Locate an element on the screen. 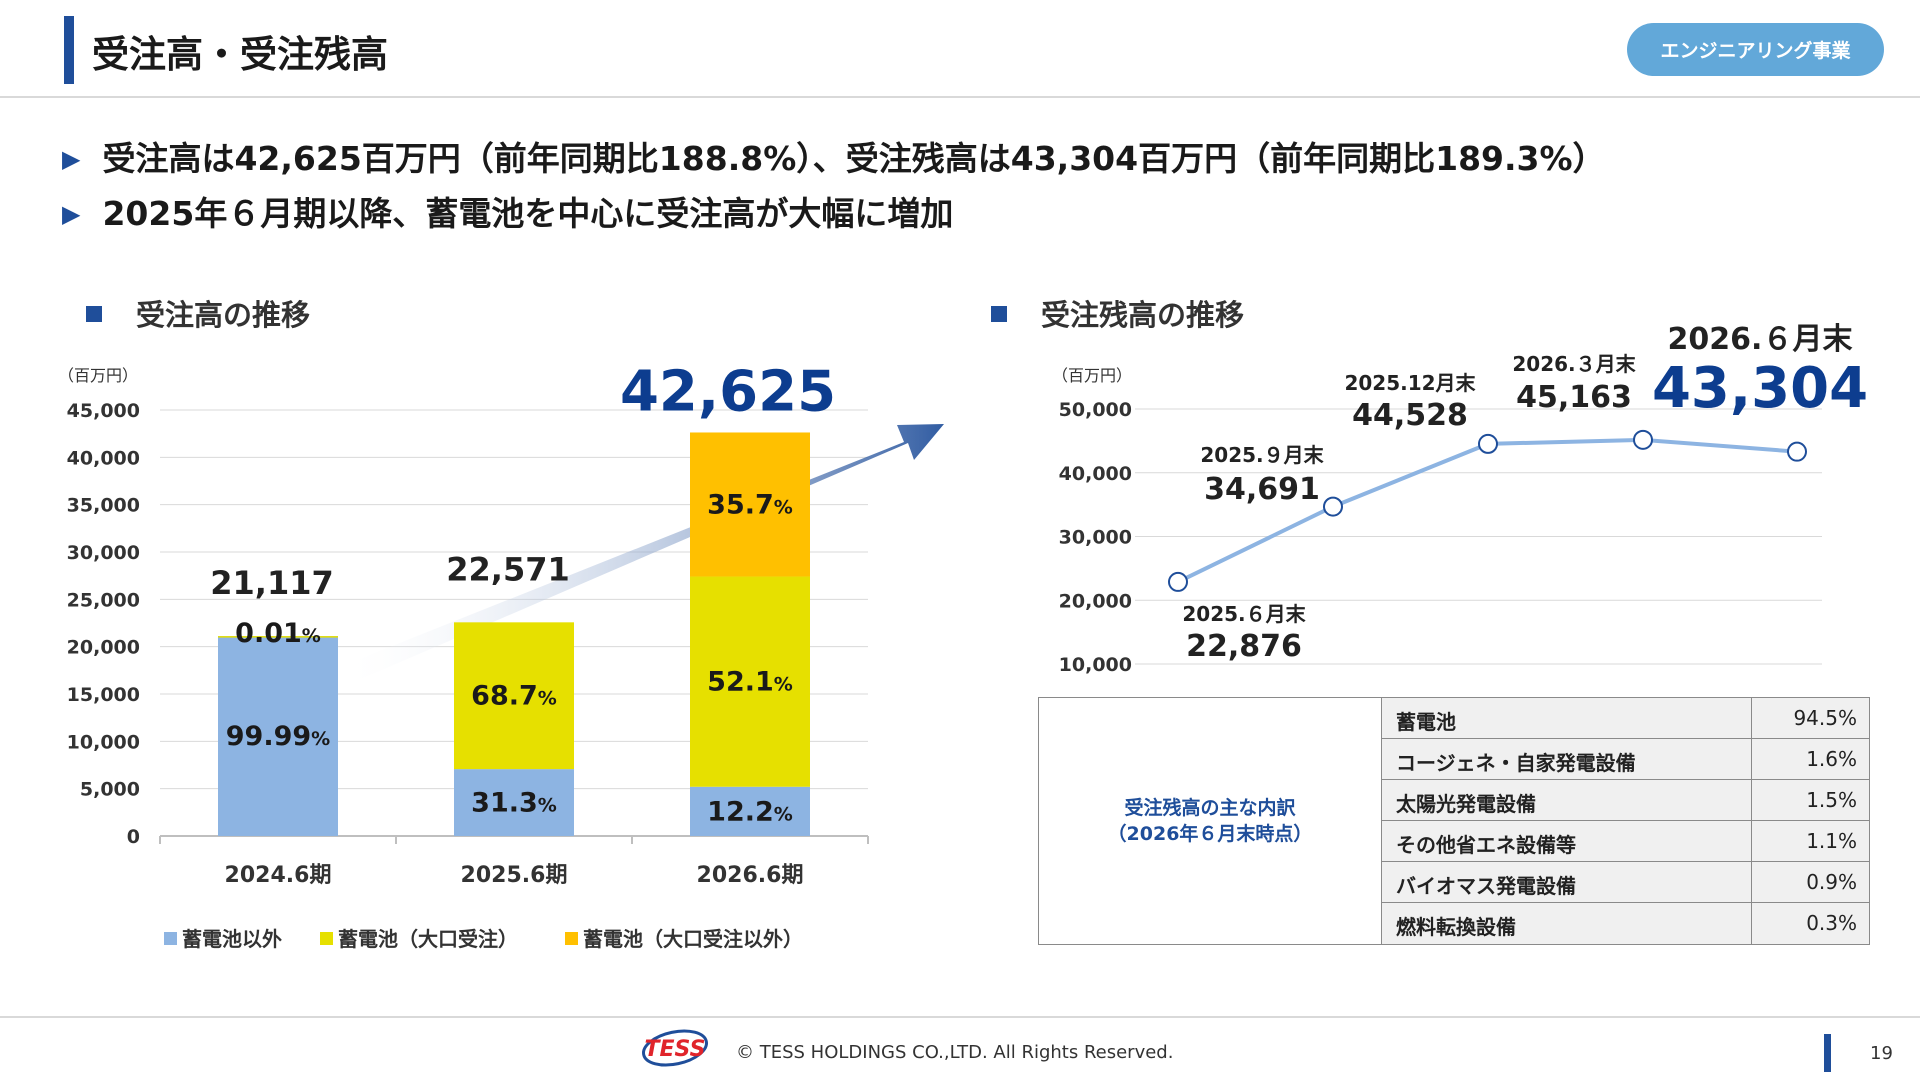 This screenshot has width=1920, height=1080. point-category-label: 2026.６月末 is located at coordinates (1760, 339).